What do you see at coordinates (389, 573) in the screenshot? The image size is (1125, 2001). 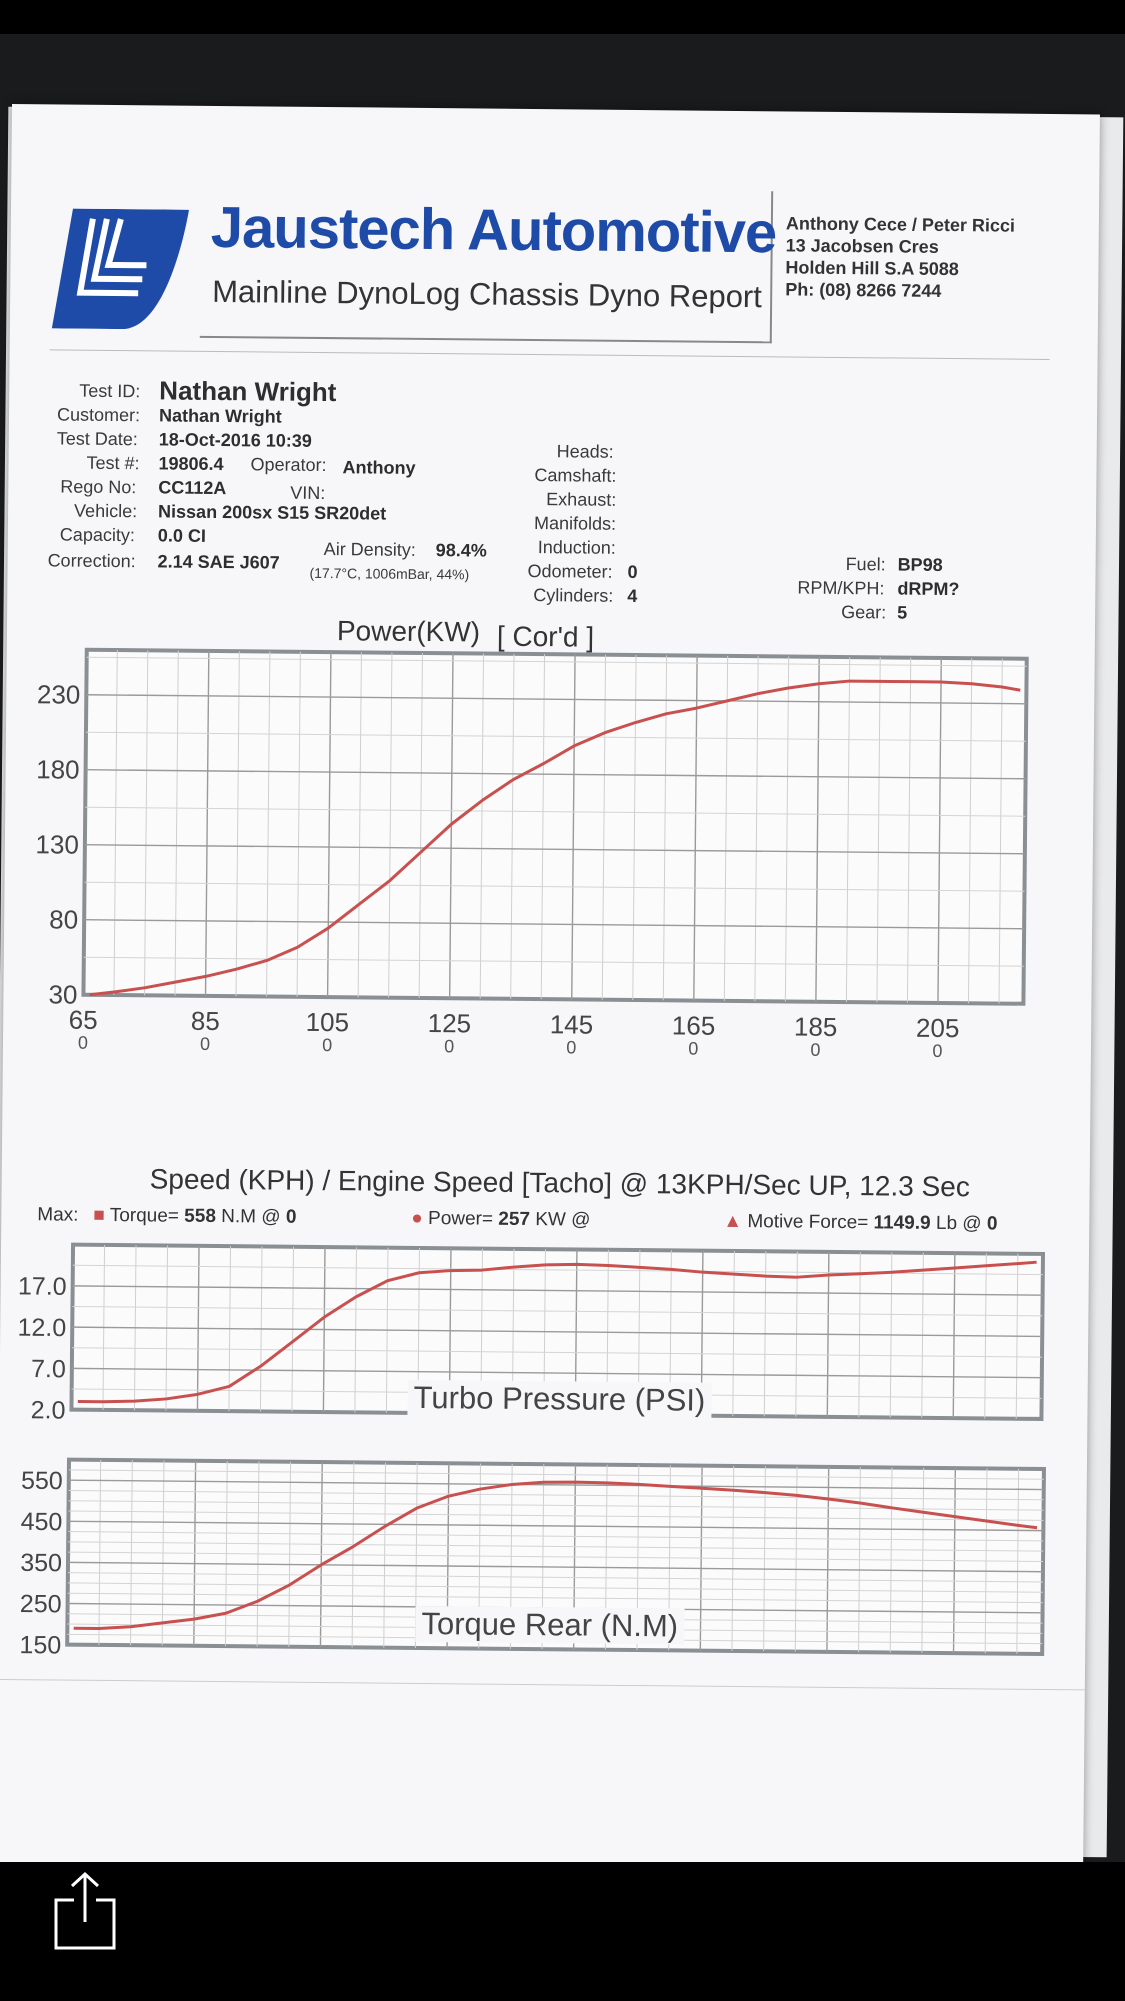 I see `conditions-text: (17.7°C, 1006mBar, 44%)` at bounding box center [389, 573].